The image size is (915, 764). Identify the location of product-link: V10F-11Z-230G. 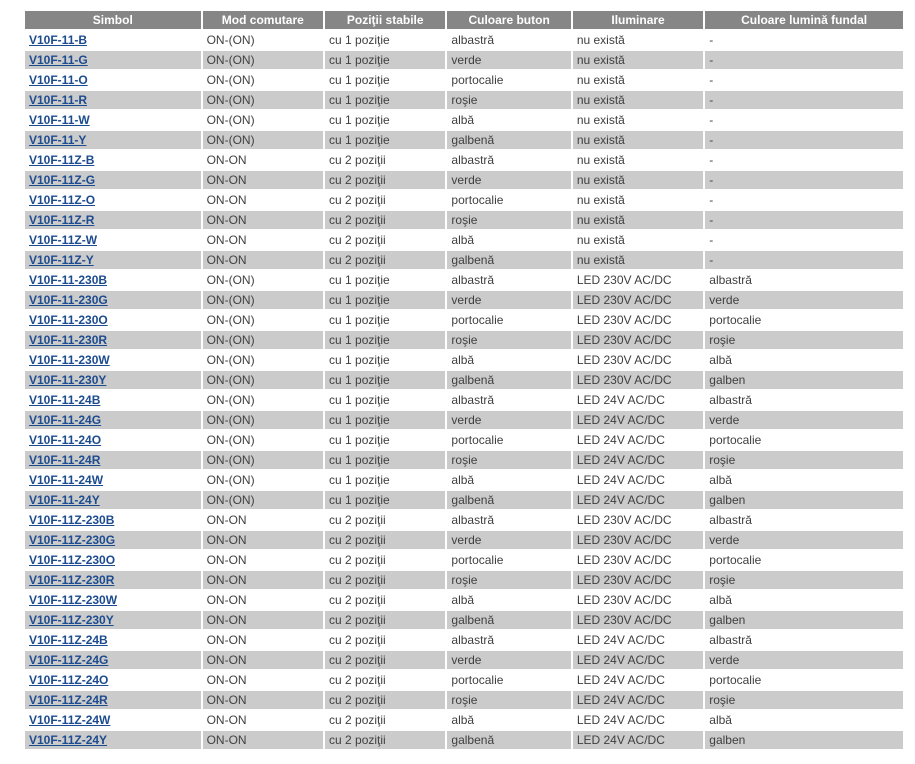
(72, 540).